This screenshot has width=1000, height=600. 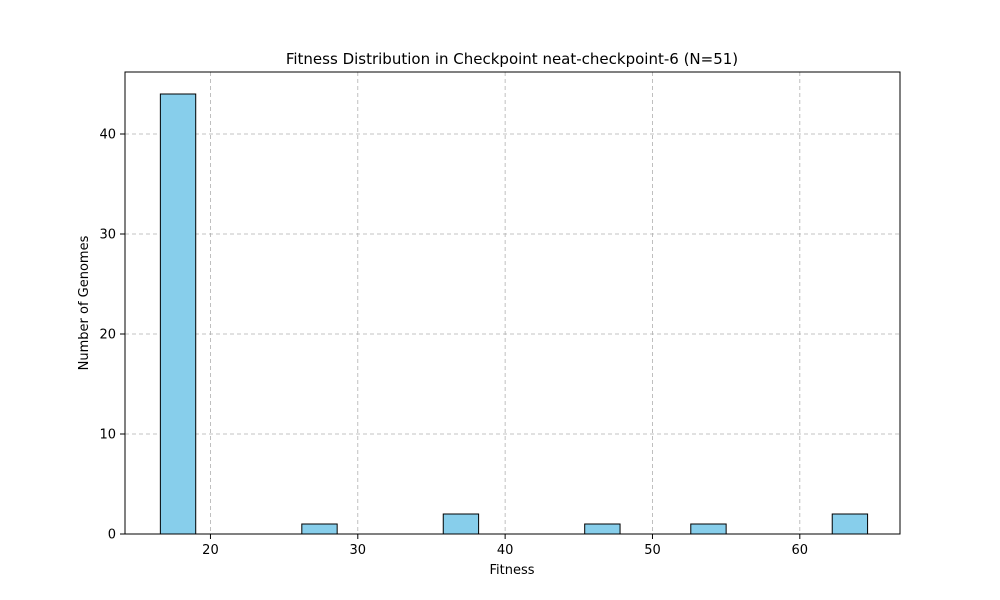 What do you see at coordinates (652, 550) in the screenshot?
I see `x-tick-label-50: 50` at bounding box center [652, 550].